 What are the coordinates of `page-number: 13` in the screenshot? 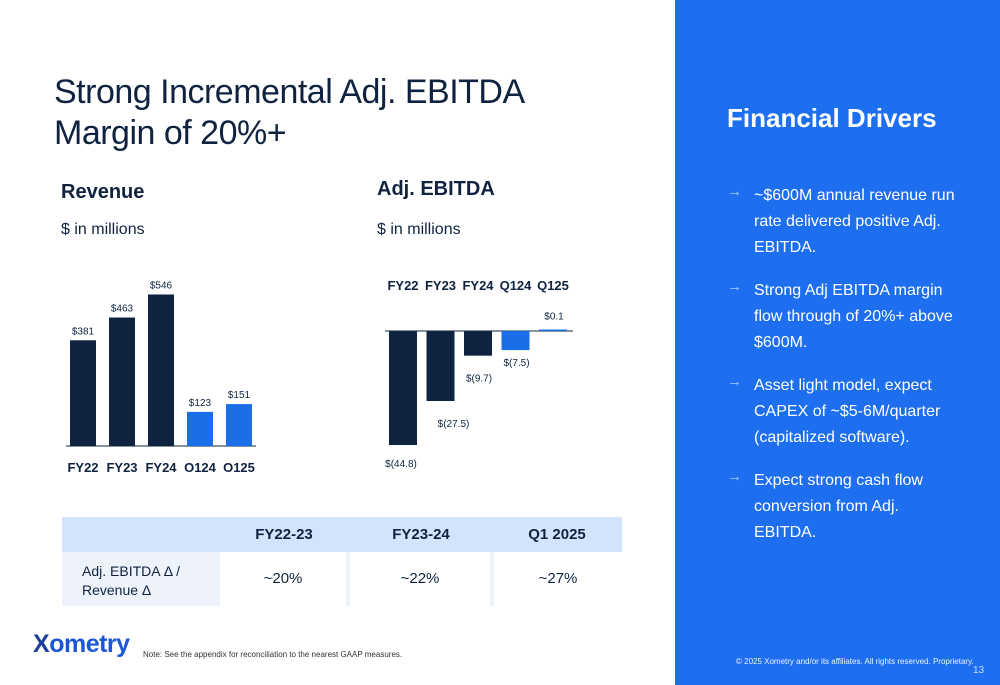 It's located at (979, 670).